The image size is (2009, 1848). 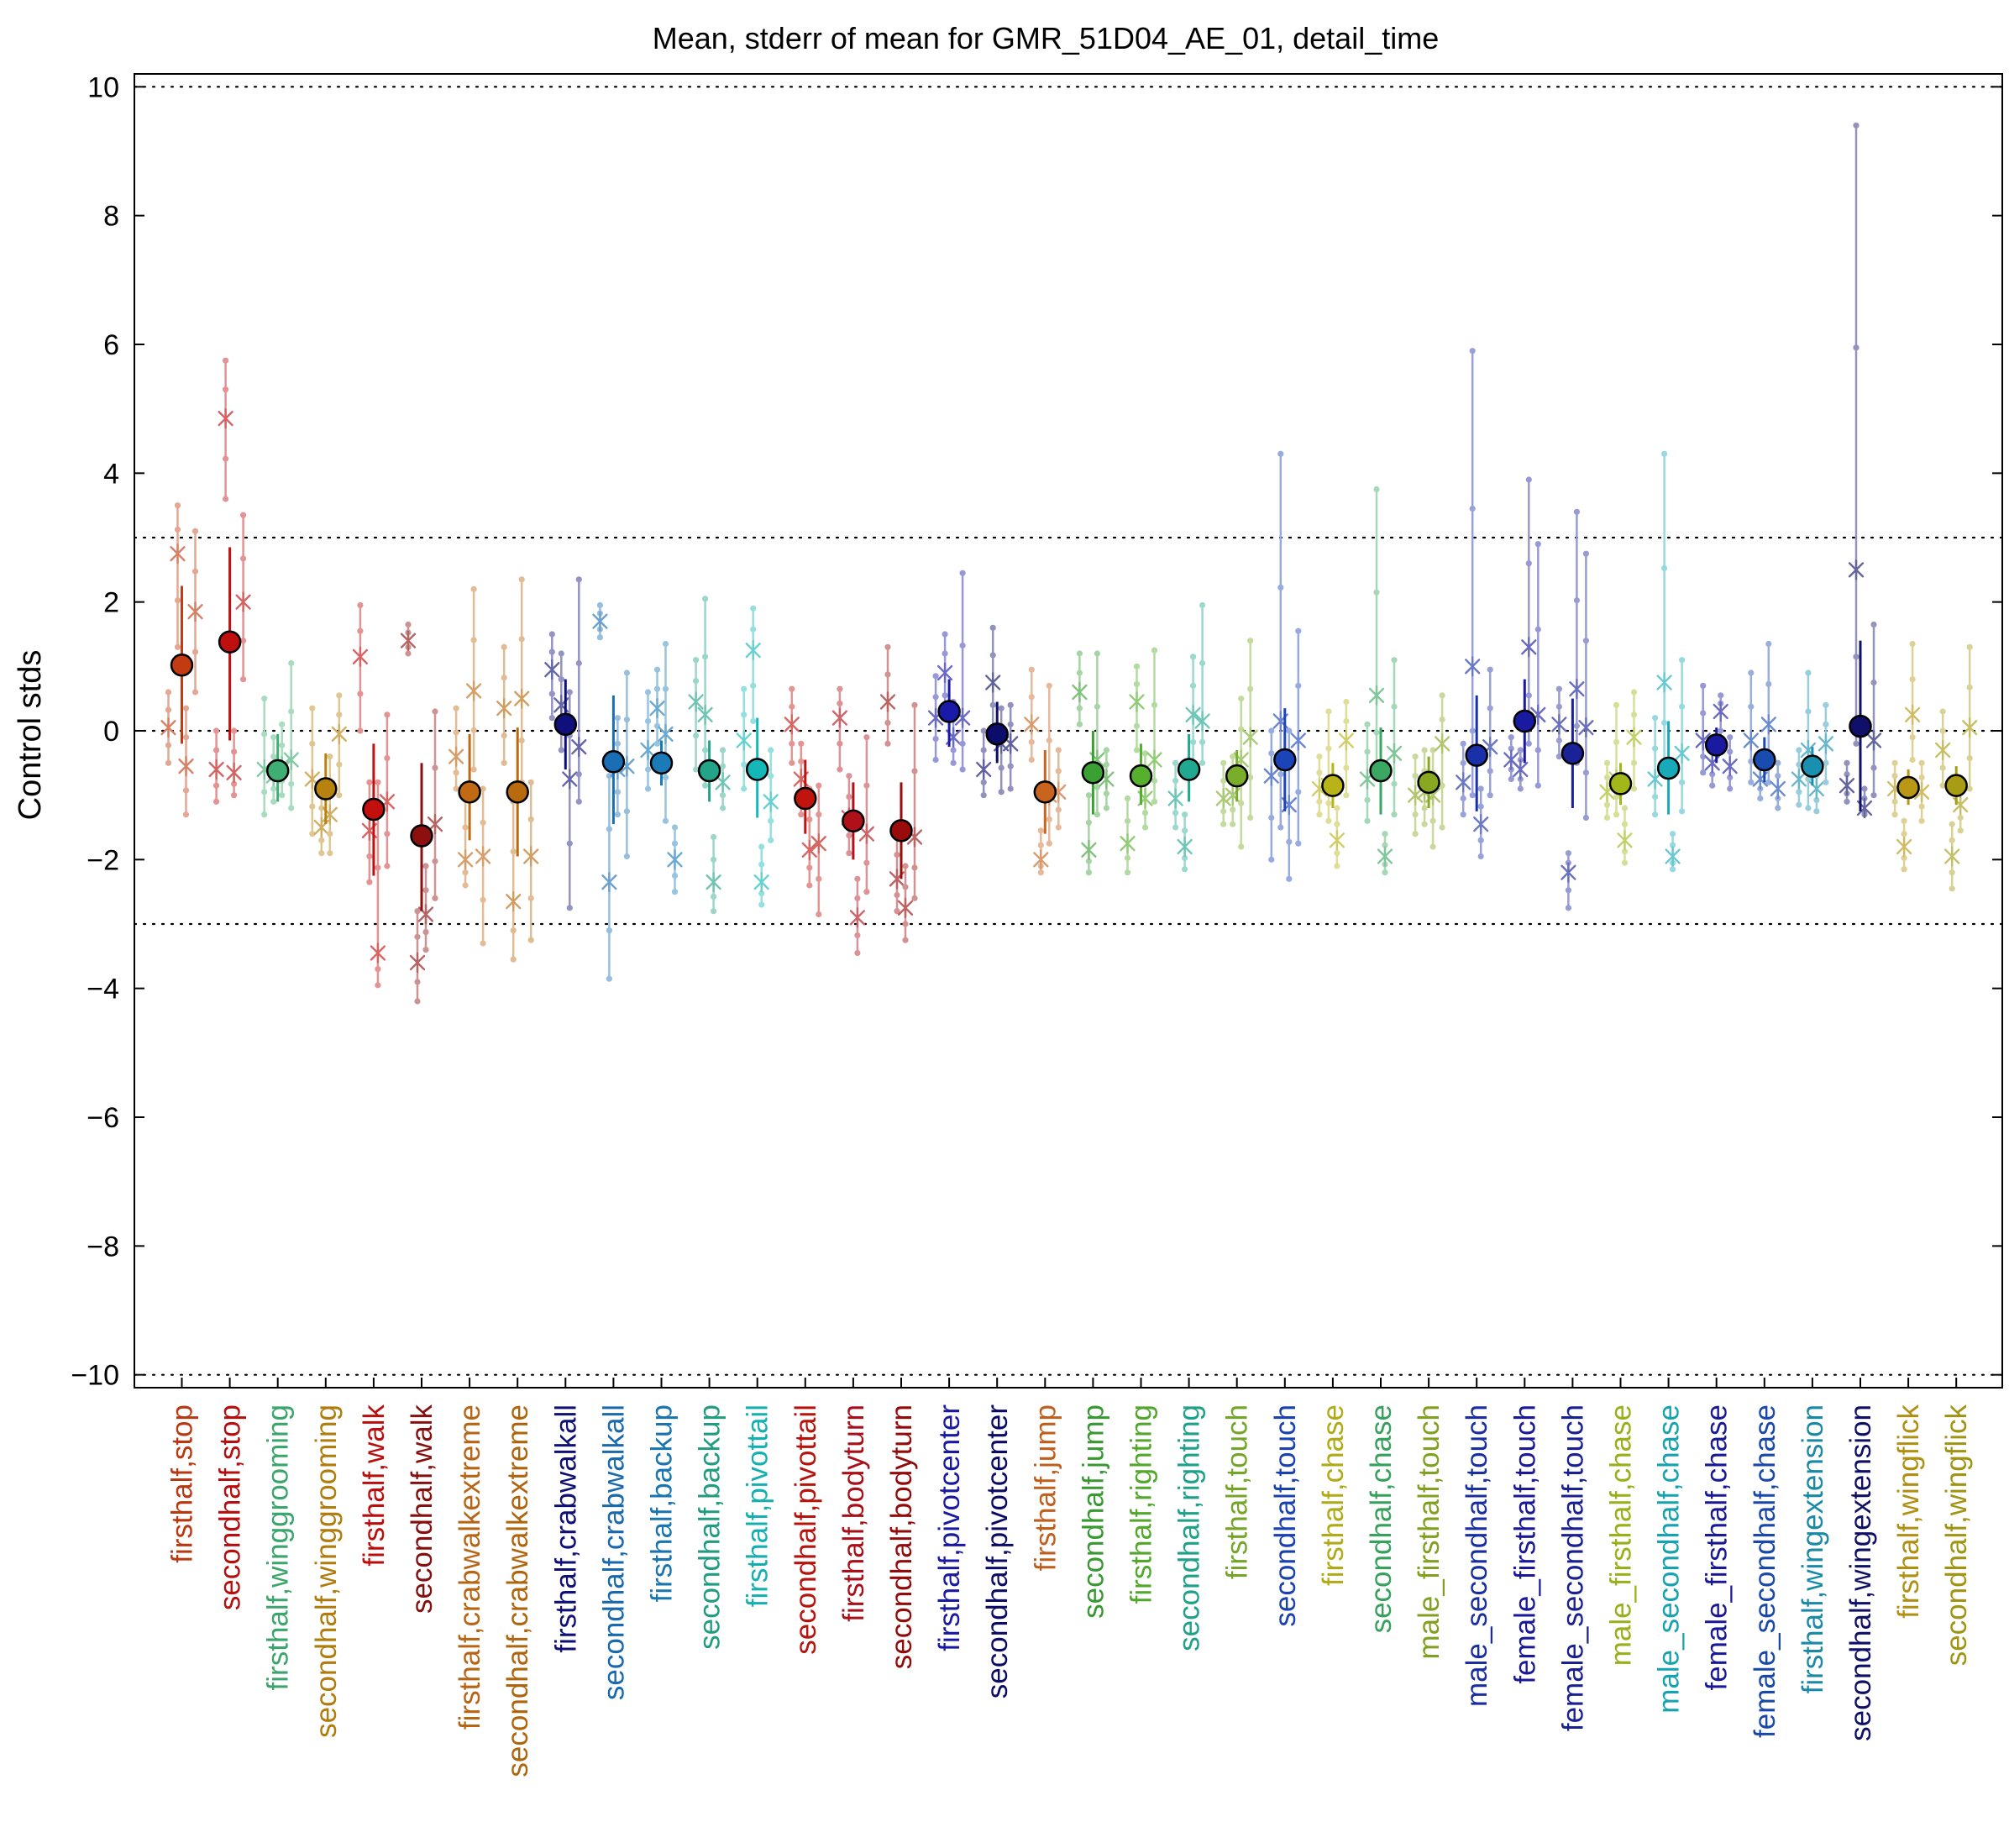 What do you see at coordinates (1717, 1547) in the screenshot?
I see `x-tick-label: female_firsthalf,chase` at bounding box center [1717, 1547].